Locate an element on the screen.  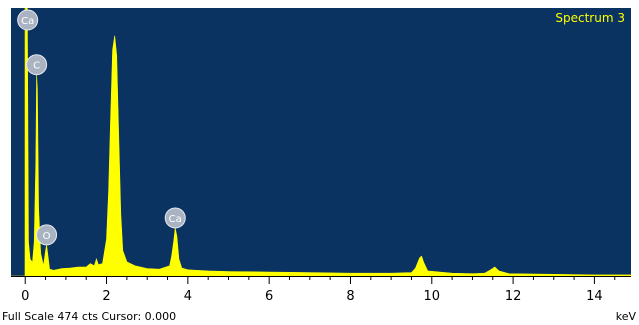
peak-badge-c: C is located at coordinates (37, 65).